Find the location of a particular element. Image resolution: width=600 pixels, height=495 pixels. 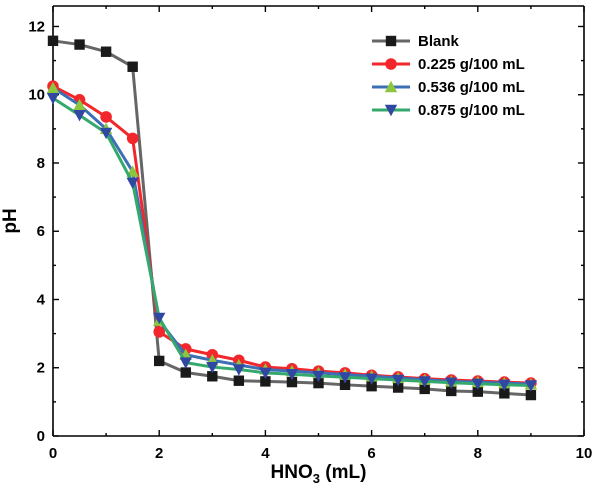

y-tick-label-5: 10 is located at coordinates (36, 95).